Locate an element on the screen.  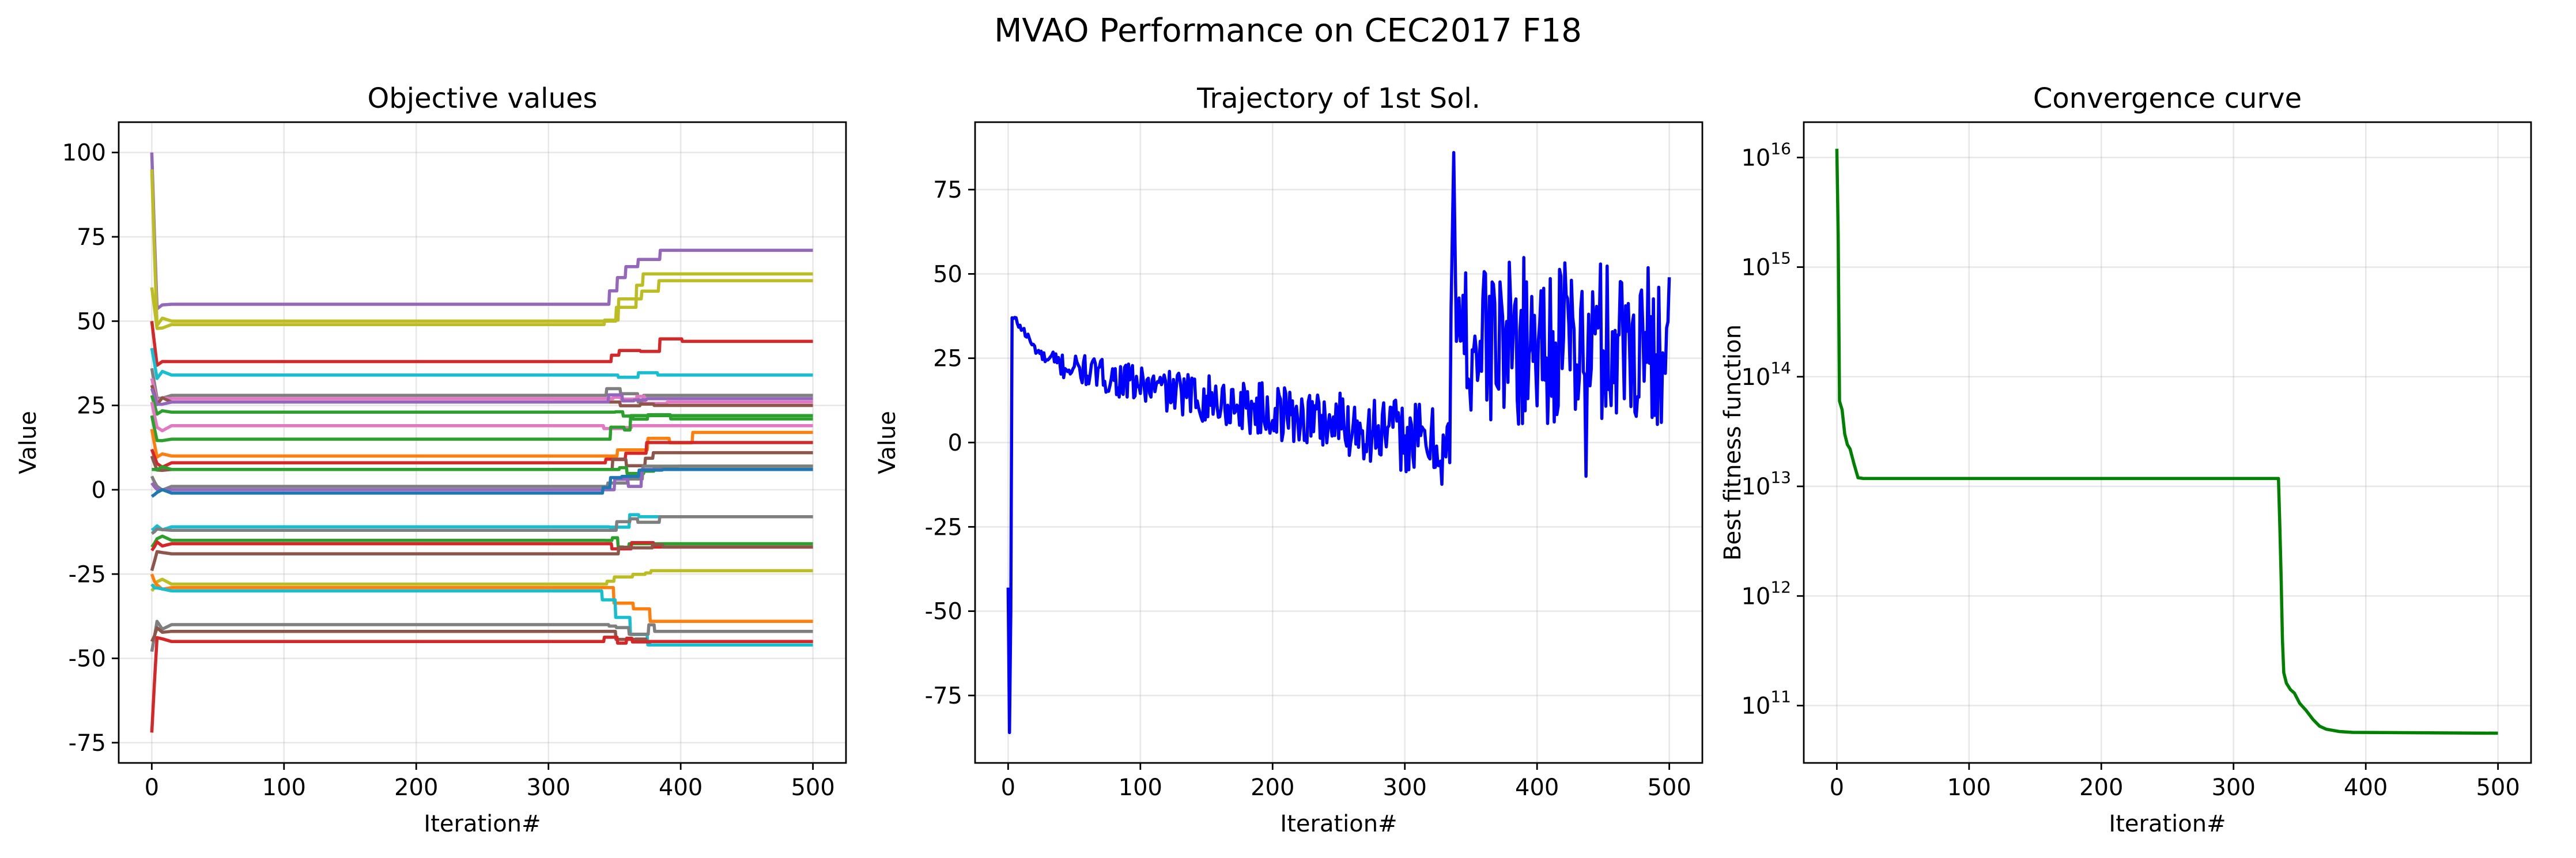
panel-2-ylabel: Value is located at coordinates (887, 442).